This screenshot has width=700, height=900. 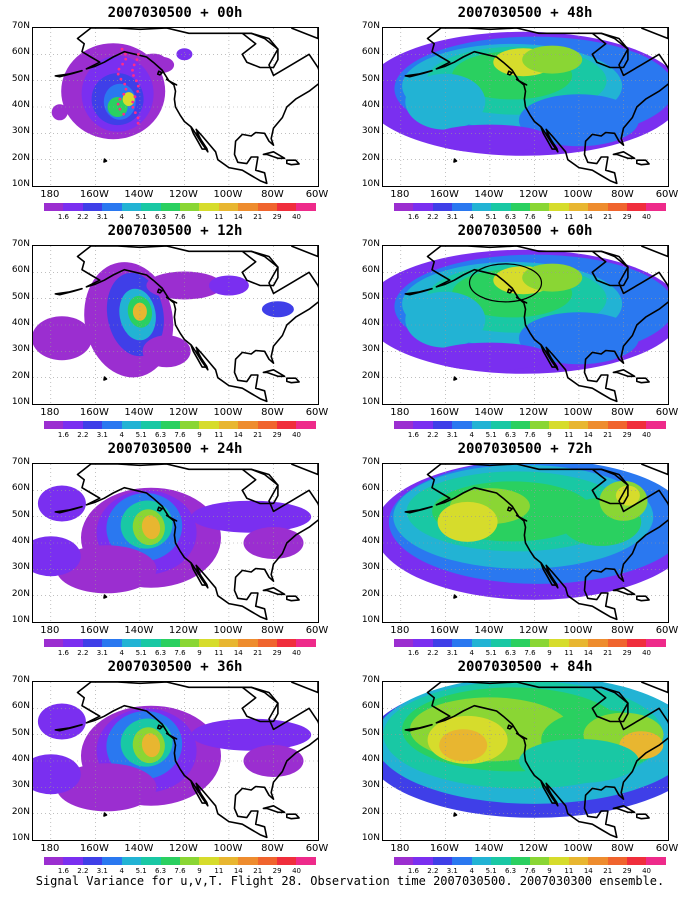 What do you see at coordinates (578, 848) in the screenshot?
I see `longitude-tick-label: 100W` at bounding box center [578, 848].